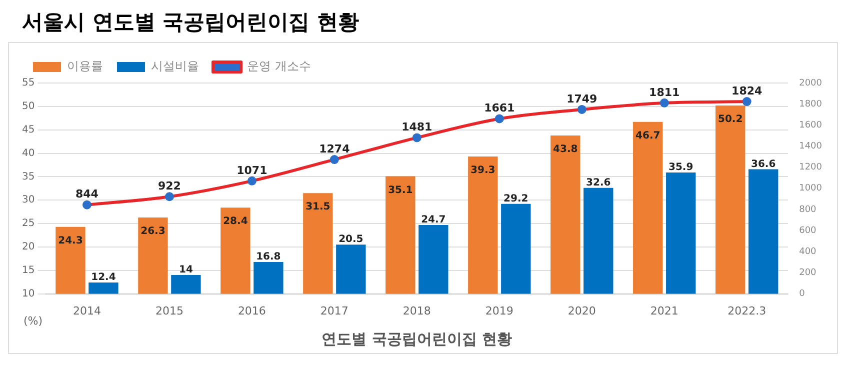 This screenshot has height=370, width=847. What do you see at coordinates (175, 66) in the screenshot?
I see `legend-label: 시설비율` at bounding box center [175, 66].